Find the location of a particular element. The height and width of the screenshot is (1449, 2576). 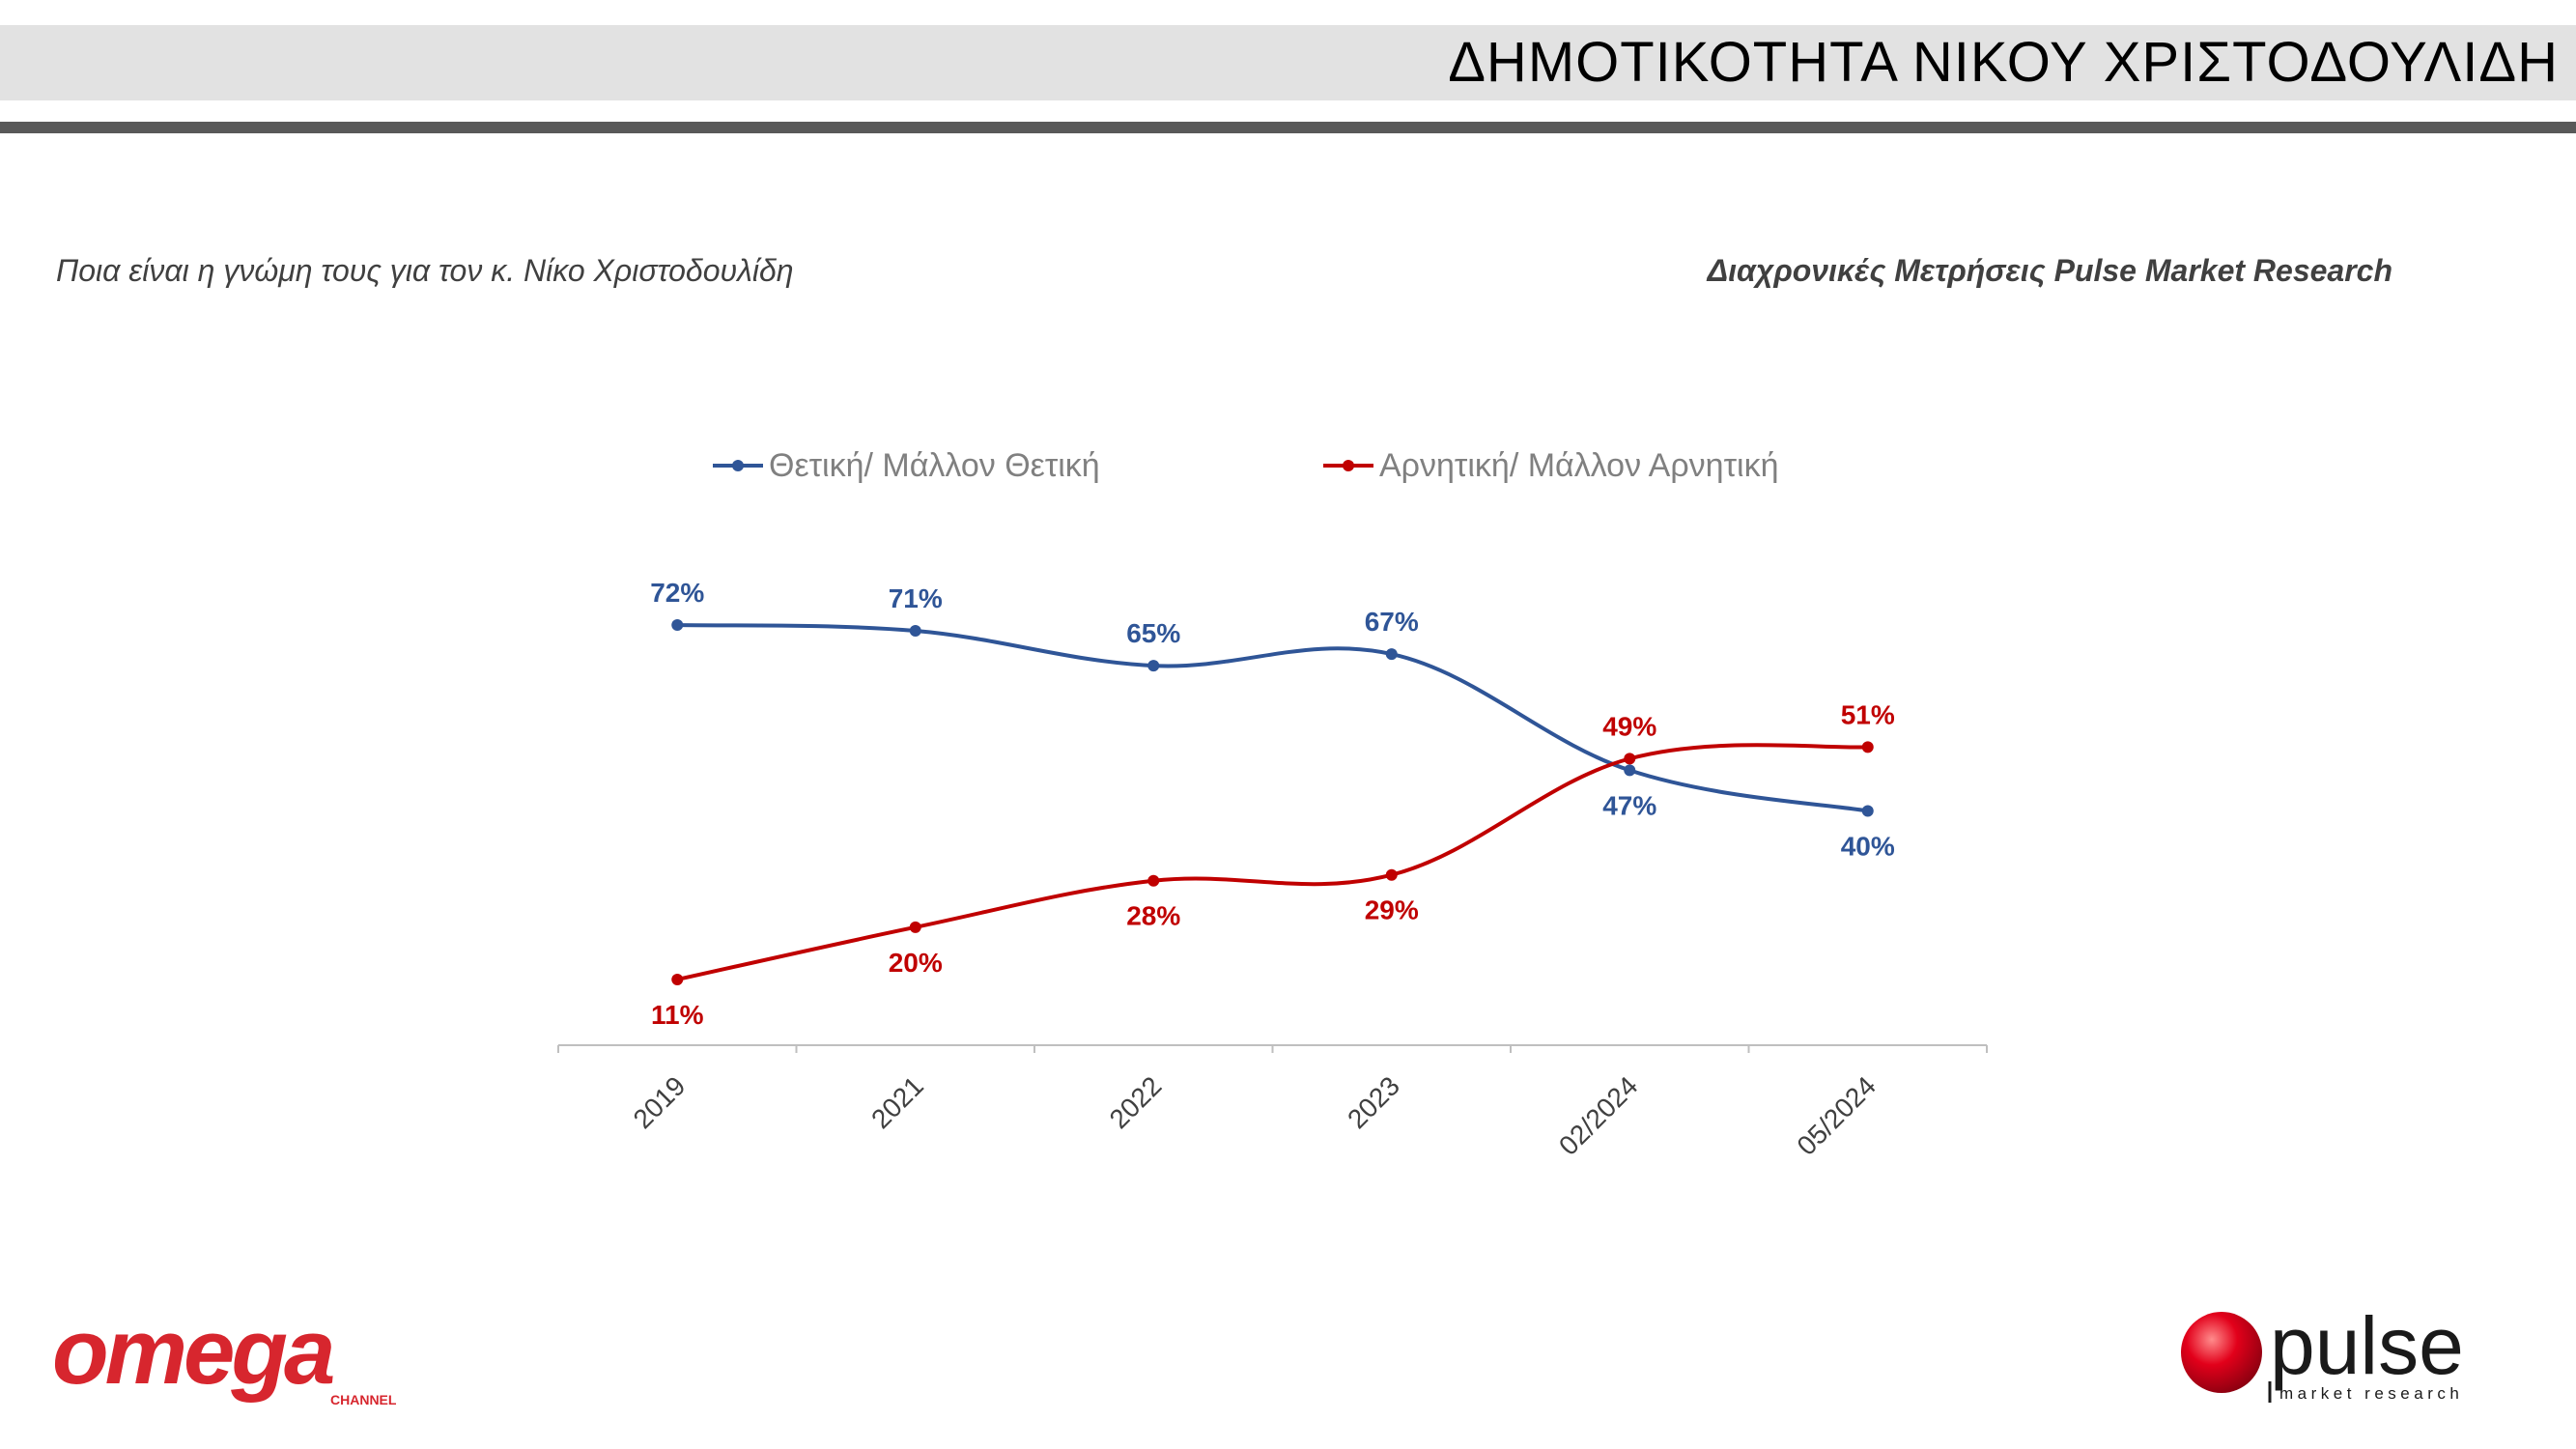

data-label: 49% is located at coordinates (1629, 726).